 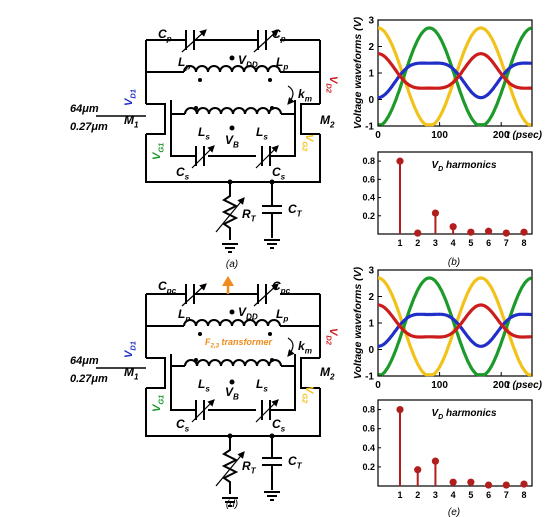 I want to click on lp-right-label: Lp, so click(x=282, y=63).